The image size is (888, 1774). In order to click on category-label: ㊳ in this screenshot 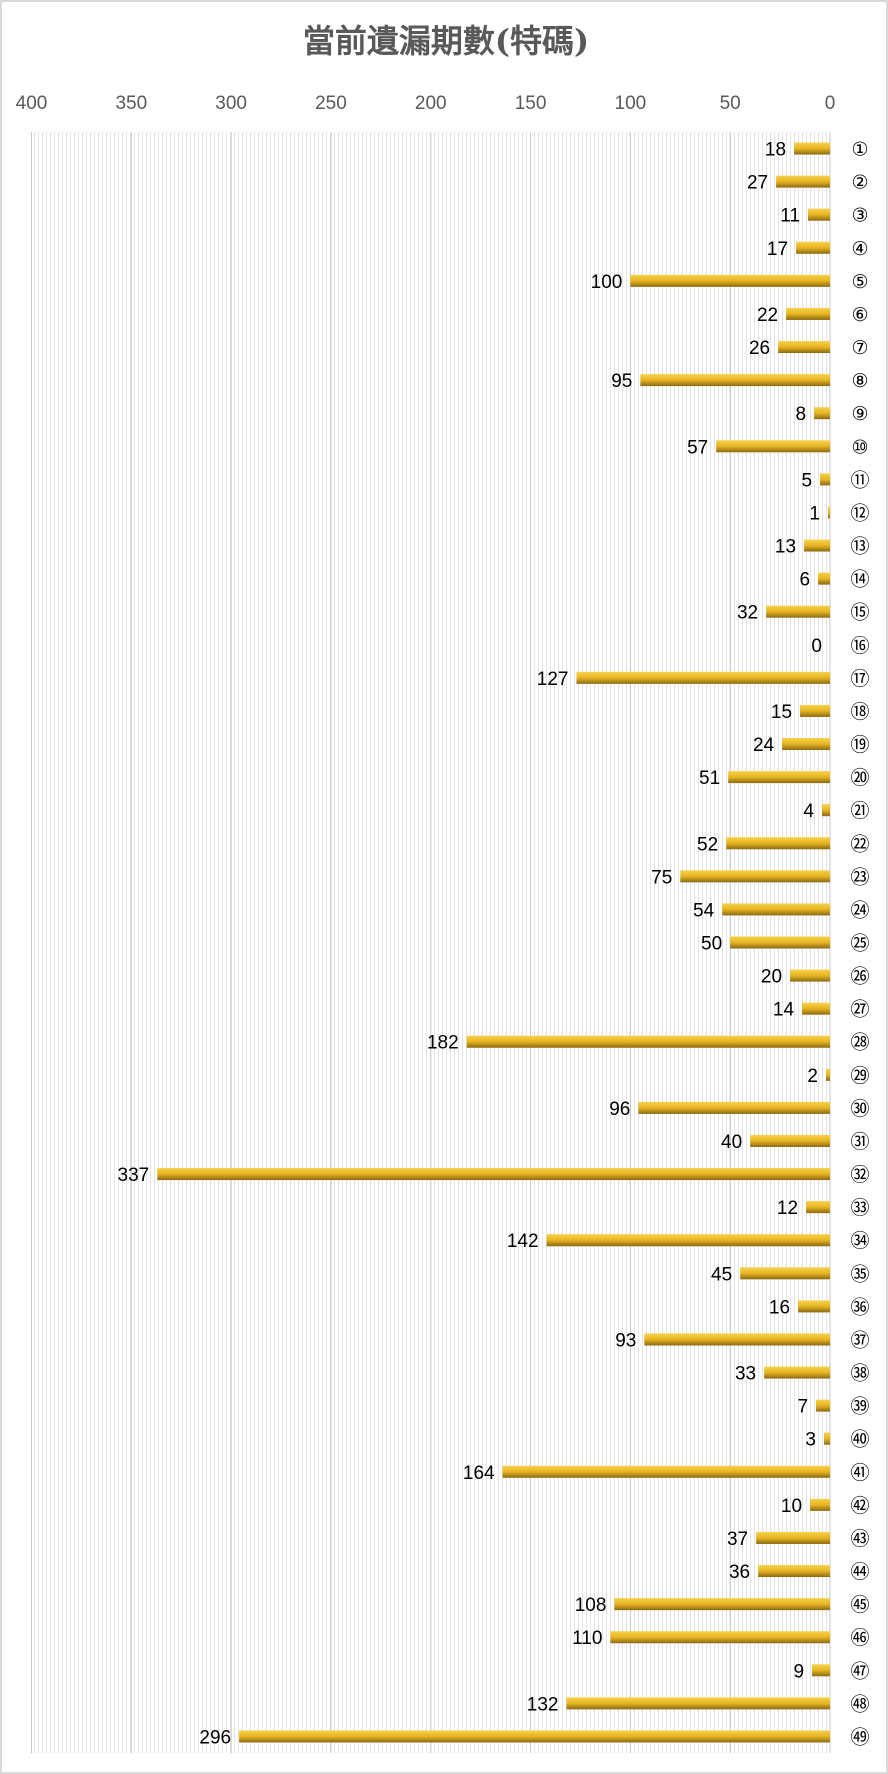, I will do `click(859, 1374)`.